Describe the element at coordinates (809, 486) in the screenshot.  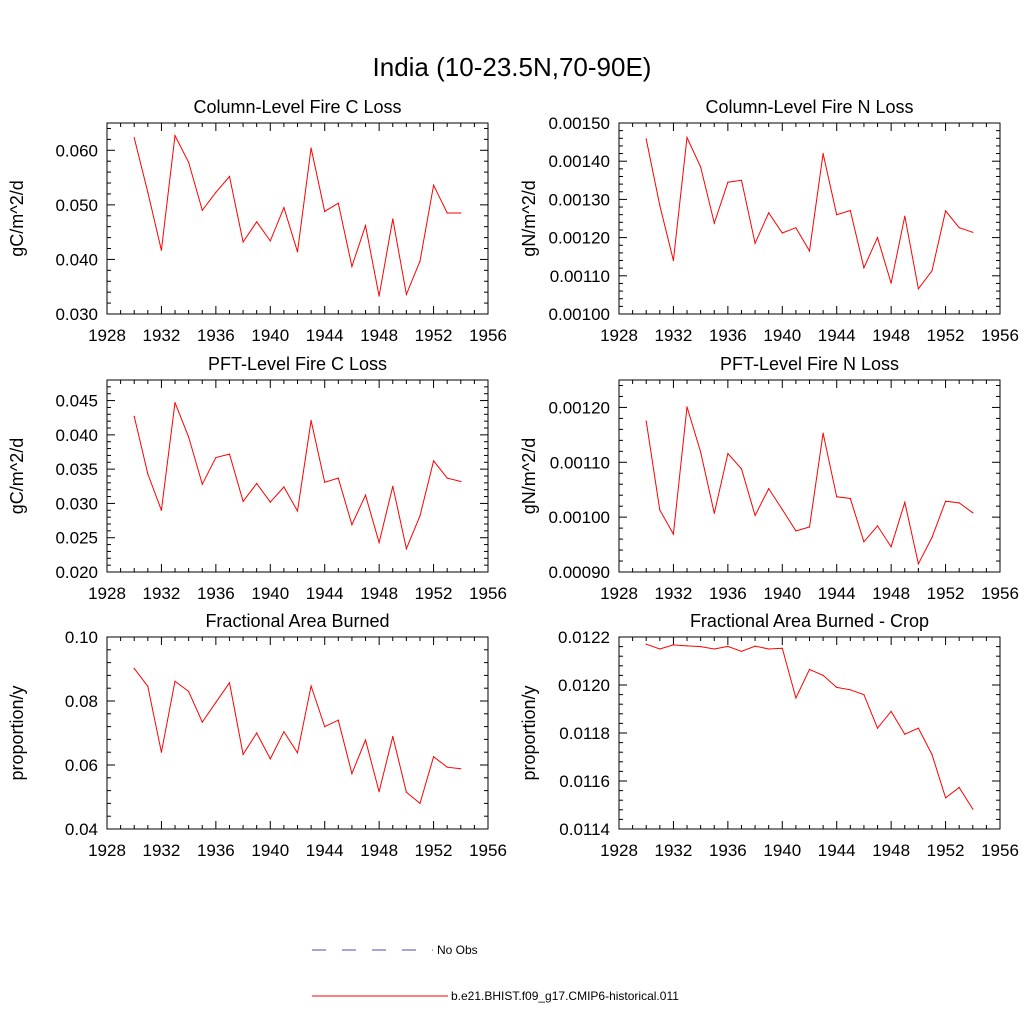
I see `series-line` at that location.